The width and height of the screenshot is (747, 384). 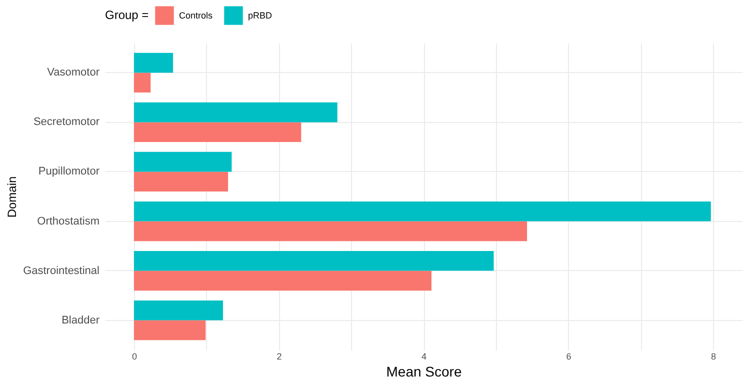 What do you see at coordinates (68, 221) in the screenshot?
I see `y-tick-label: Orthostatism` at bounding box center [68, 221].